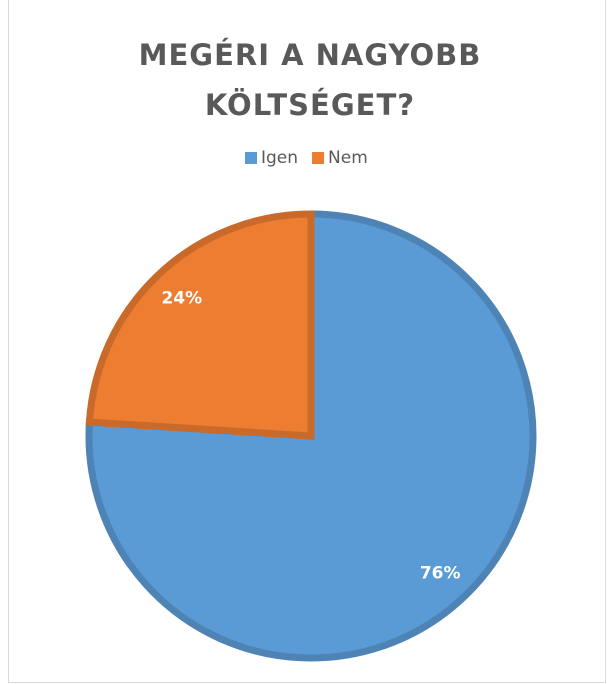 The width and height of the screenshot is (607, 684). Describe the element at coordinates (200, 325) in the screenshot. I see `pie-slice` at that location.